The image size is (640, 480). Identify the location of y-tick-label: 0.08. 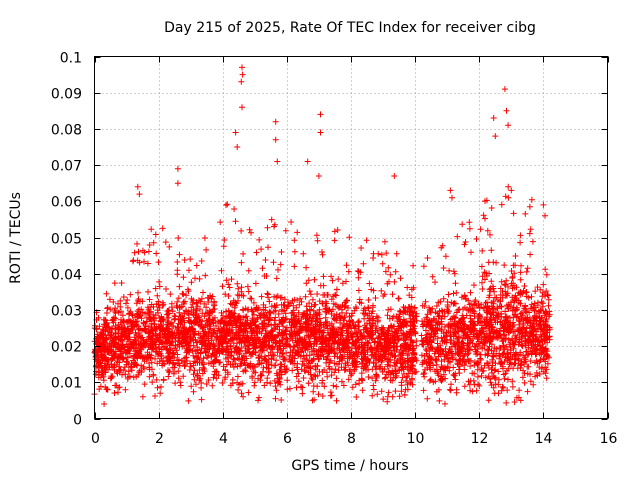
(66, 131).